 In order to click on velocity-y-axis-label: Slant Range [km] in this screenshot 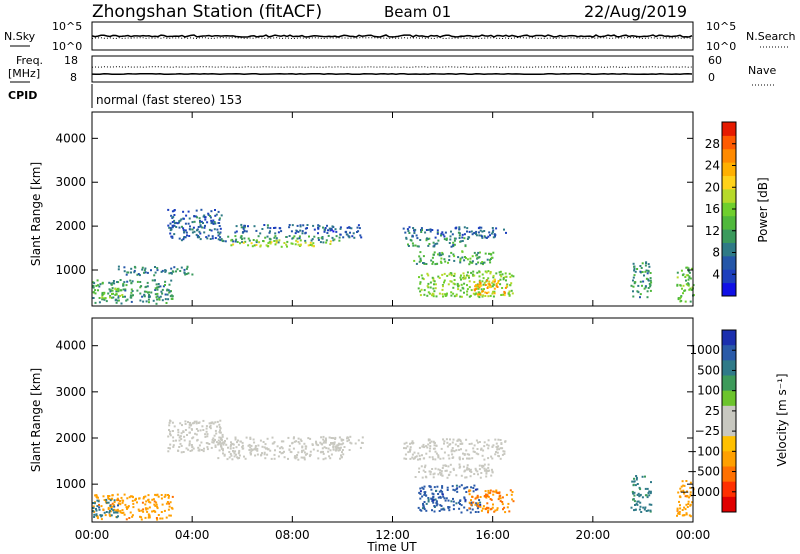, I will do `click(36, 420)`.